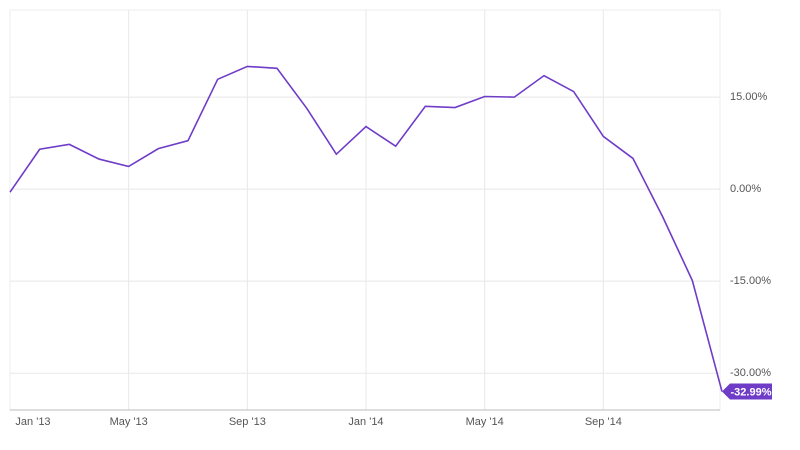  Describe the element at coordinates (485, 422) in the screenshot. I see `x-tick-label: May '14` at that location.